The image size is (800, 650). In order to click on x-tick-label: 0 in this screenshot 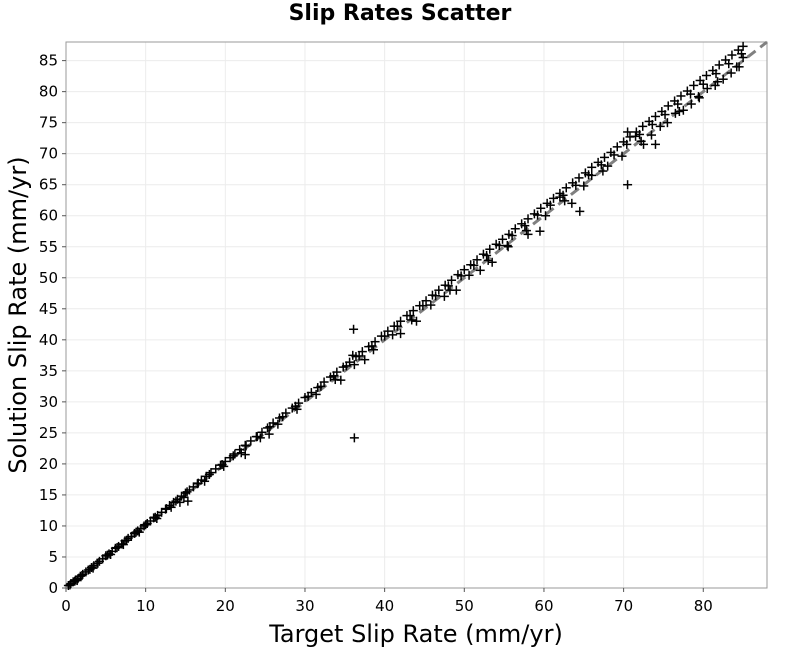, I will do `click(66, 606)`.